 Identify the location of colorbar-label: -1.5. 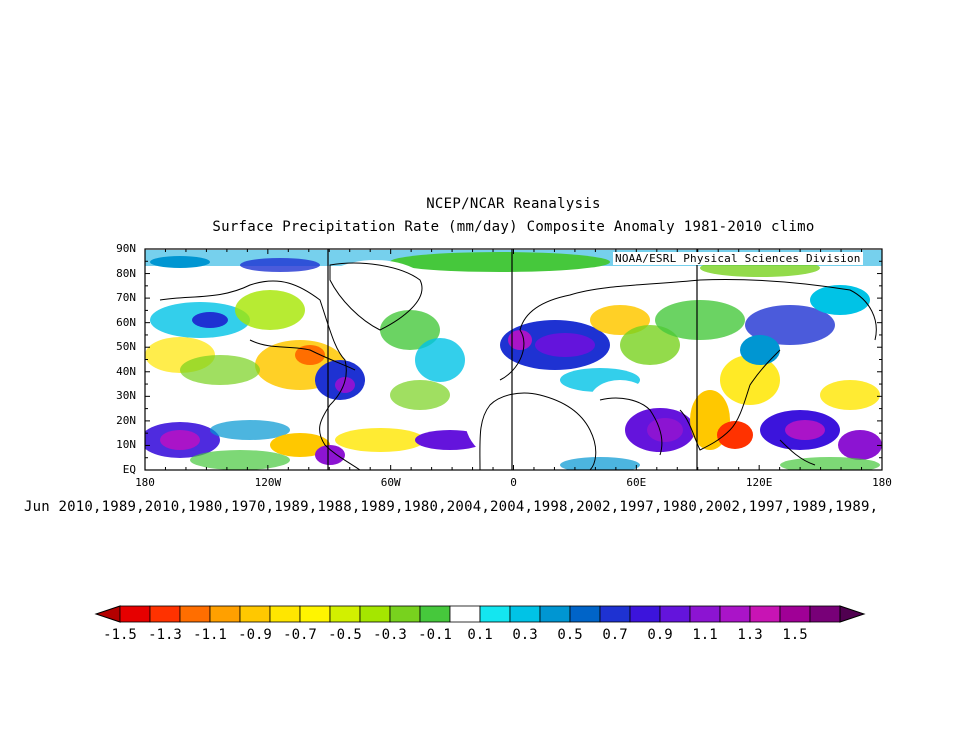
(120, 635).